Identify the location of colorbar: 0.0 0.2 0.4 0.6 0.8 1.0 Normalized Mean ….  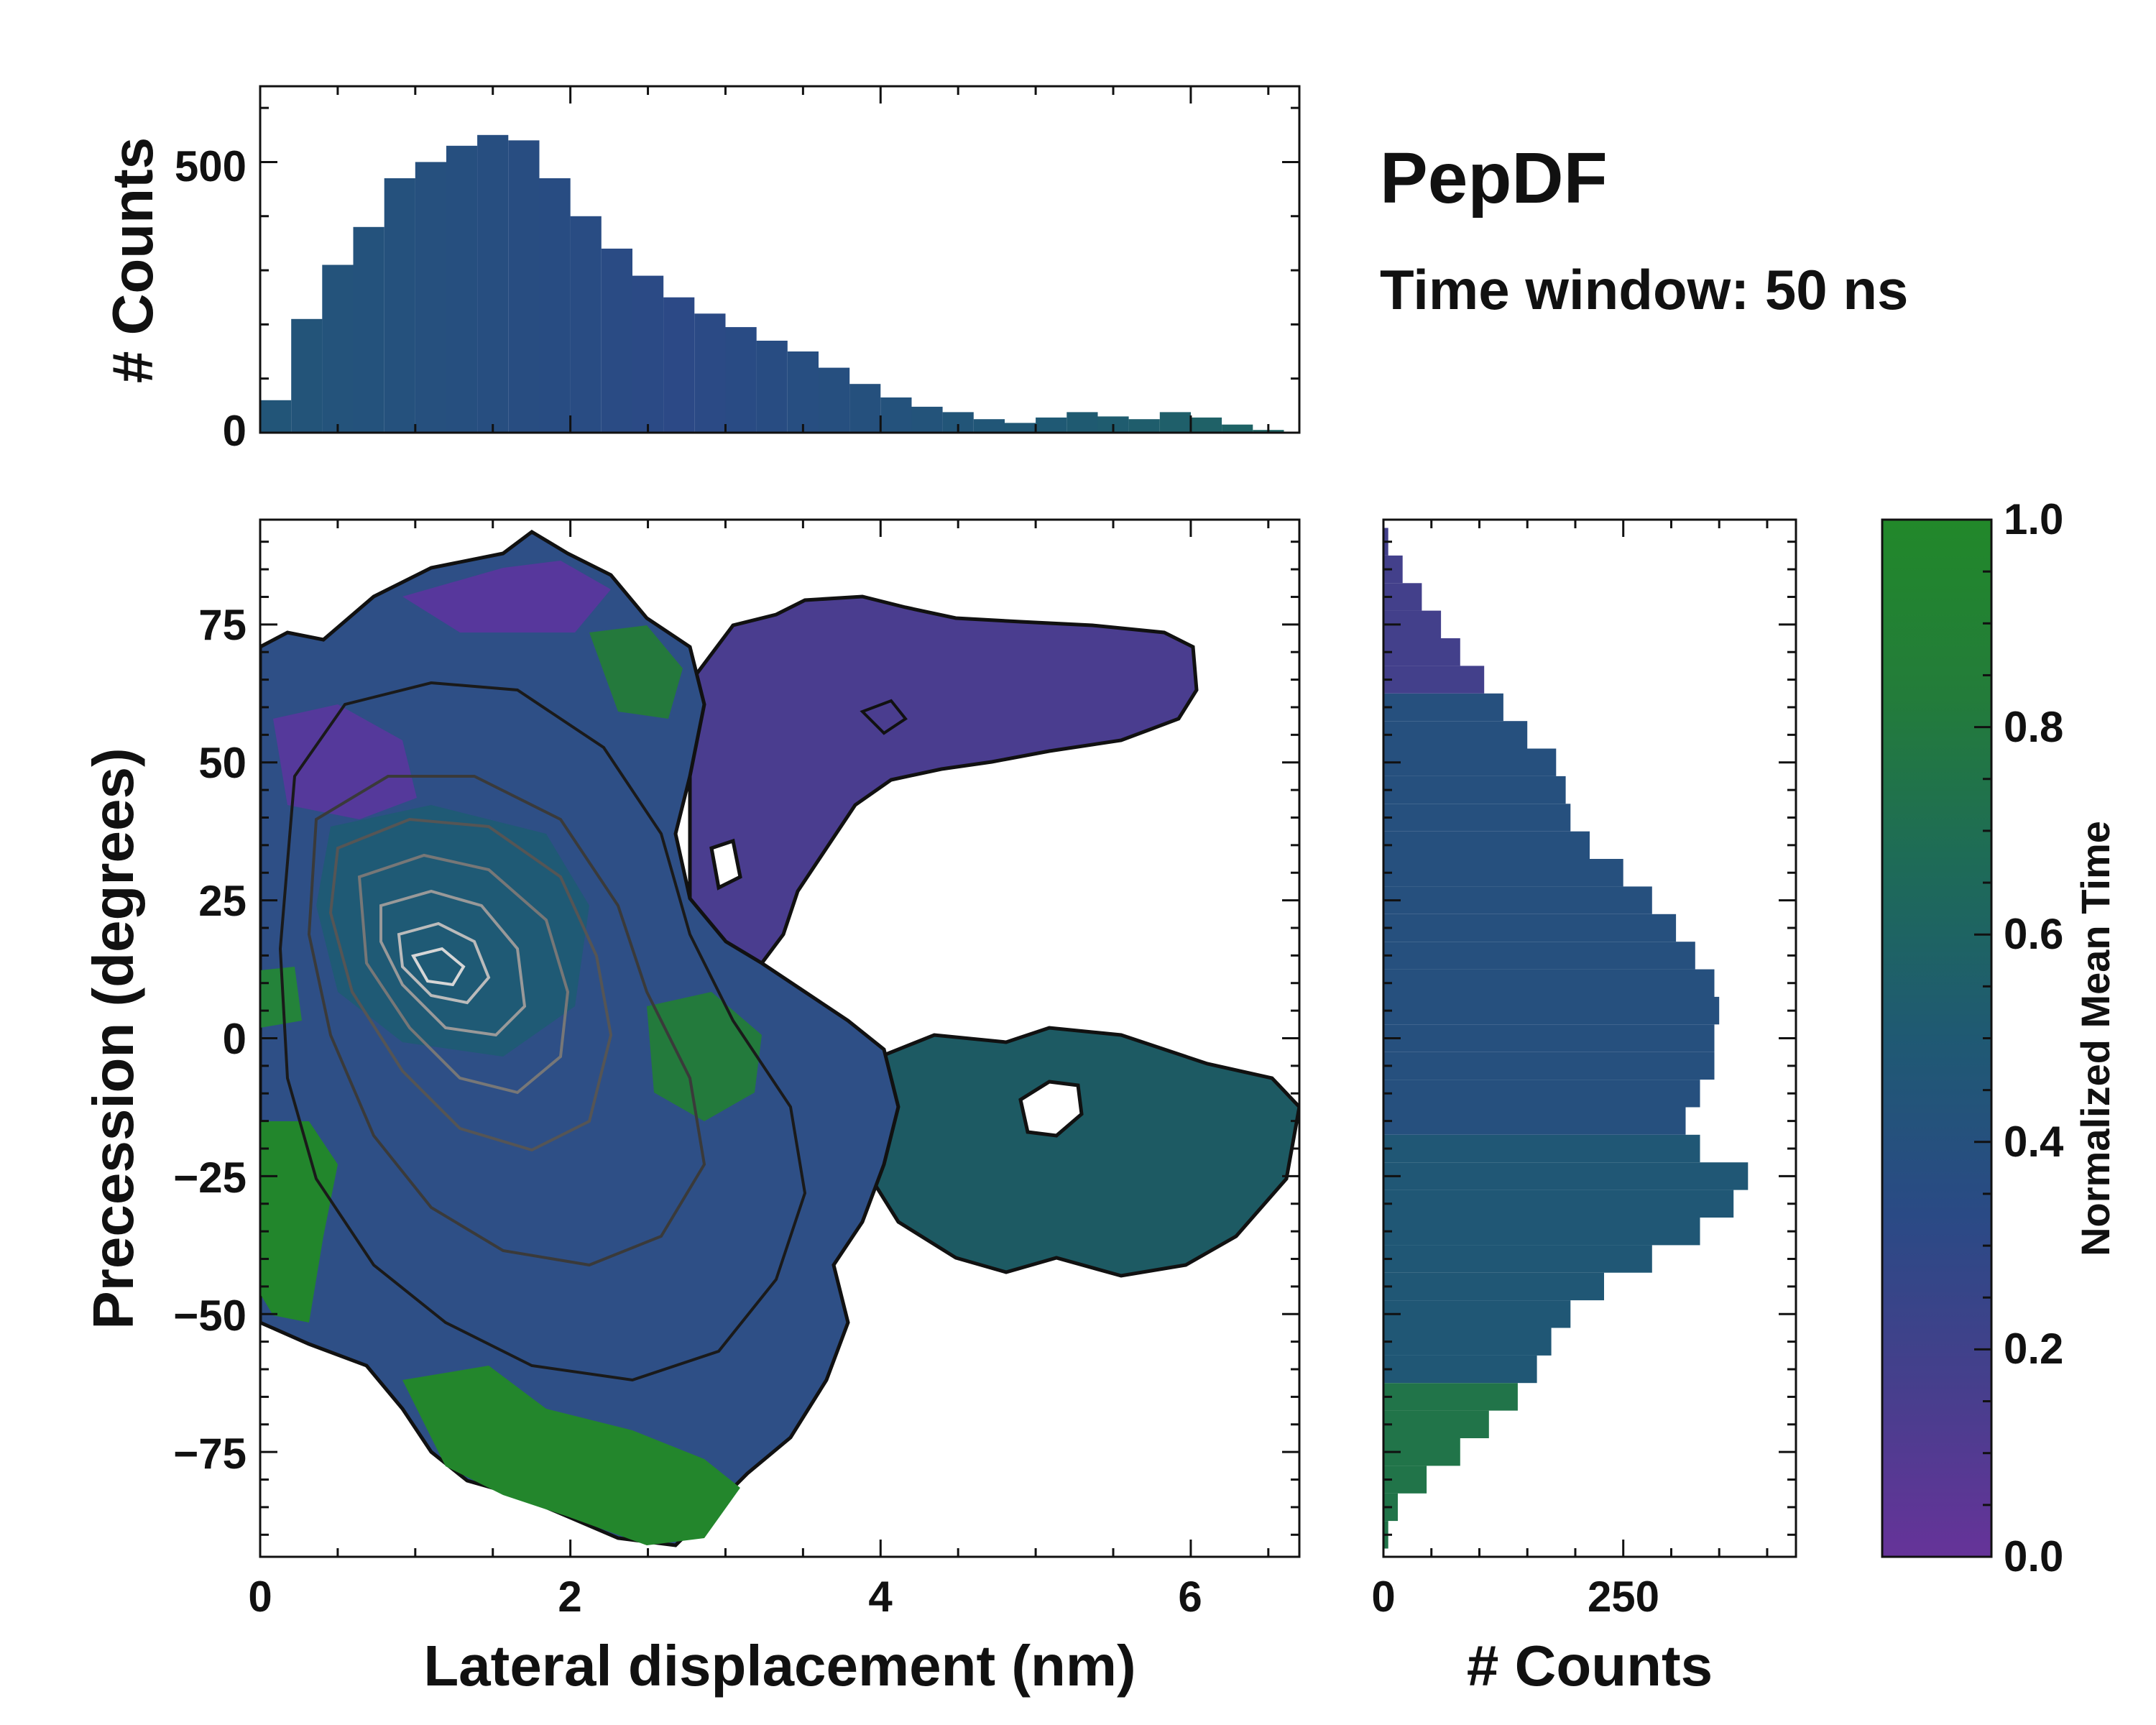
(1999, 1038).